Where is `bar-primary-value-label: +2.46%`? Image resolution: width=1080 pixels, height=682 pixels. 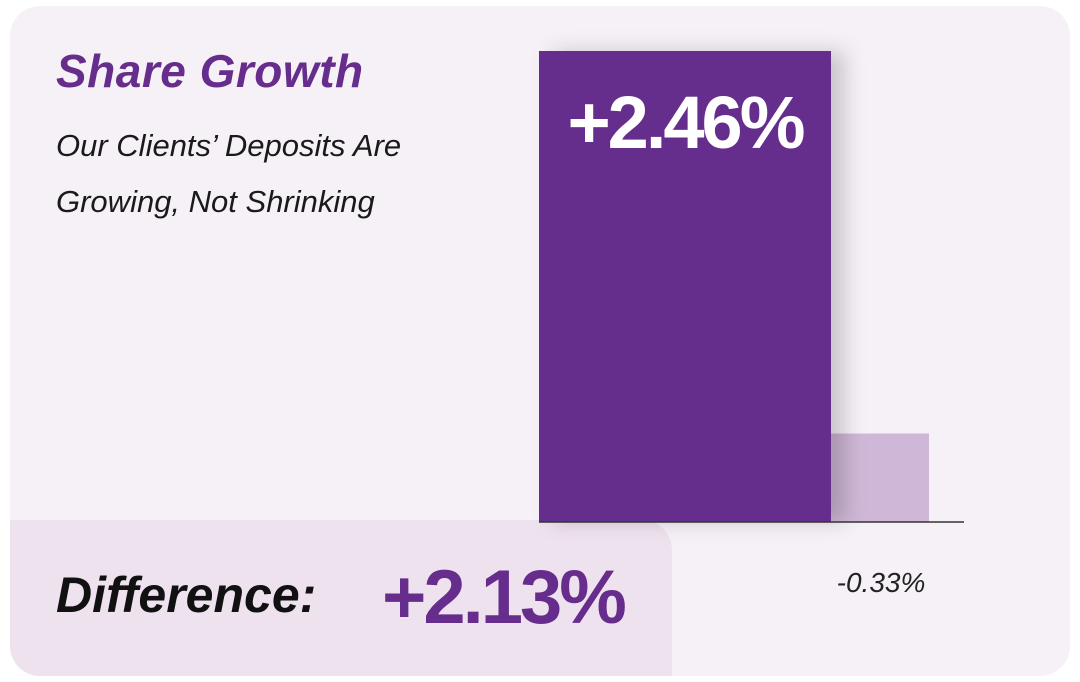 bar-primary-value-label: +2.46% is located at coordinates (685, 122).